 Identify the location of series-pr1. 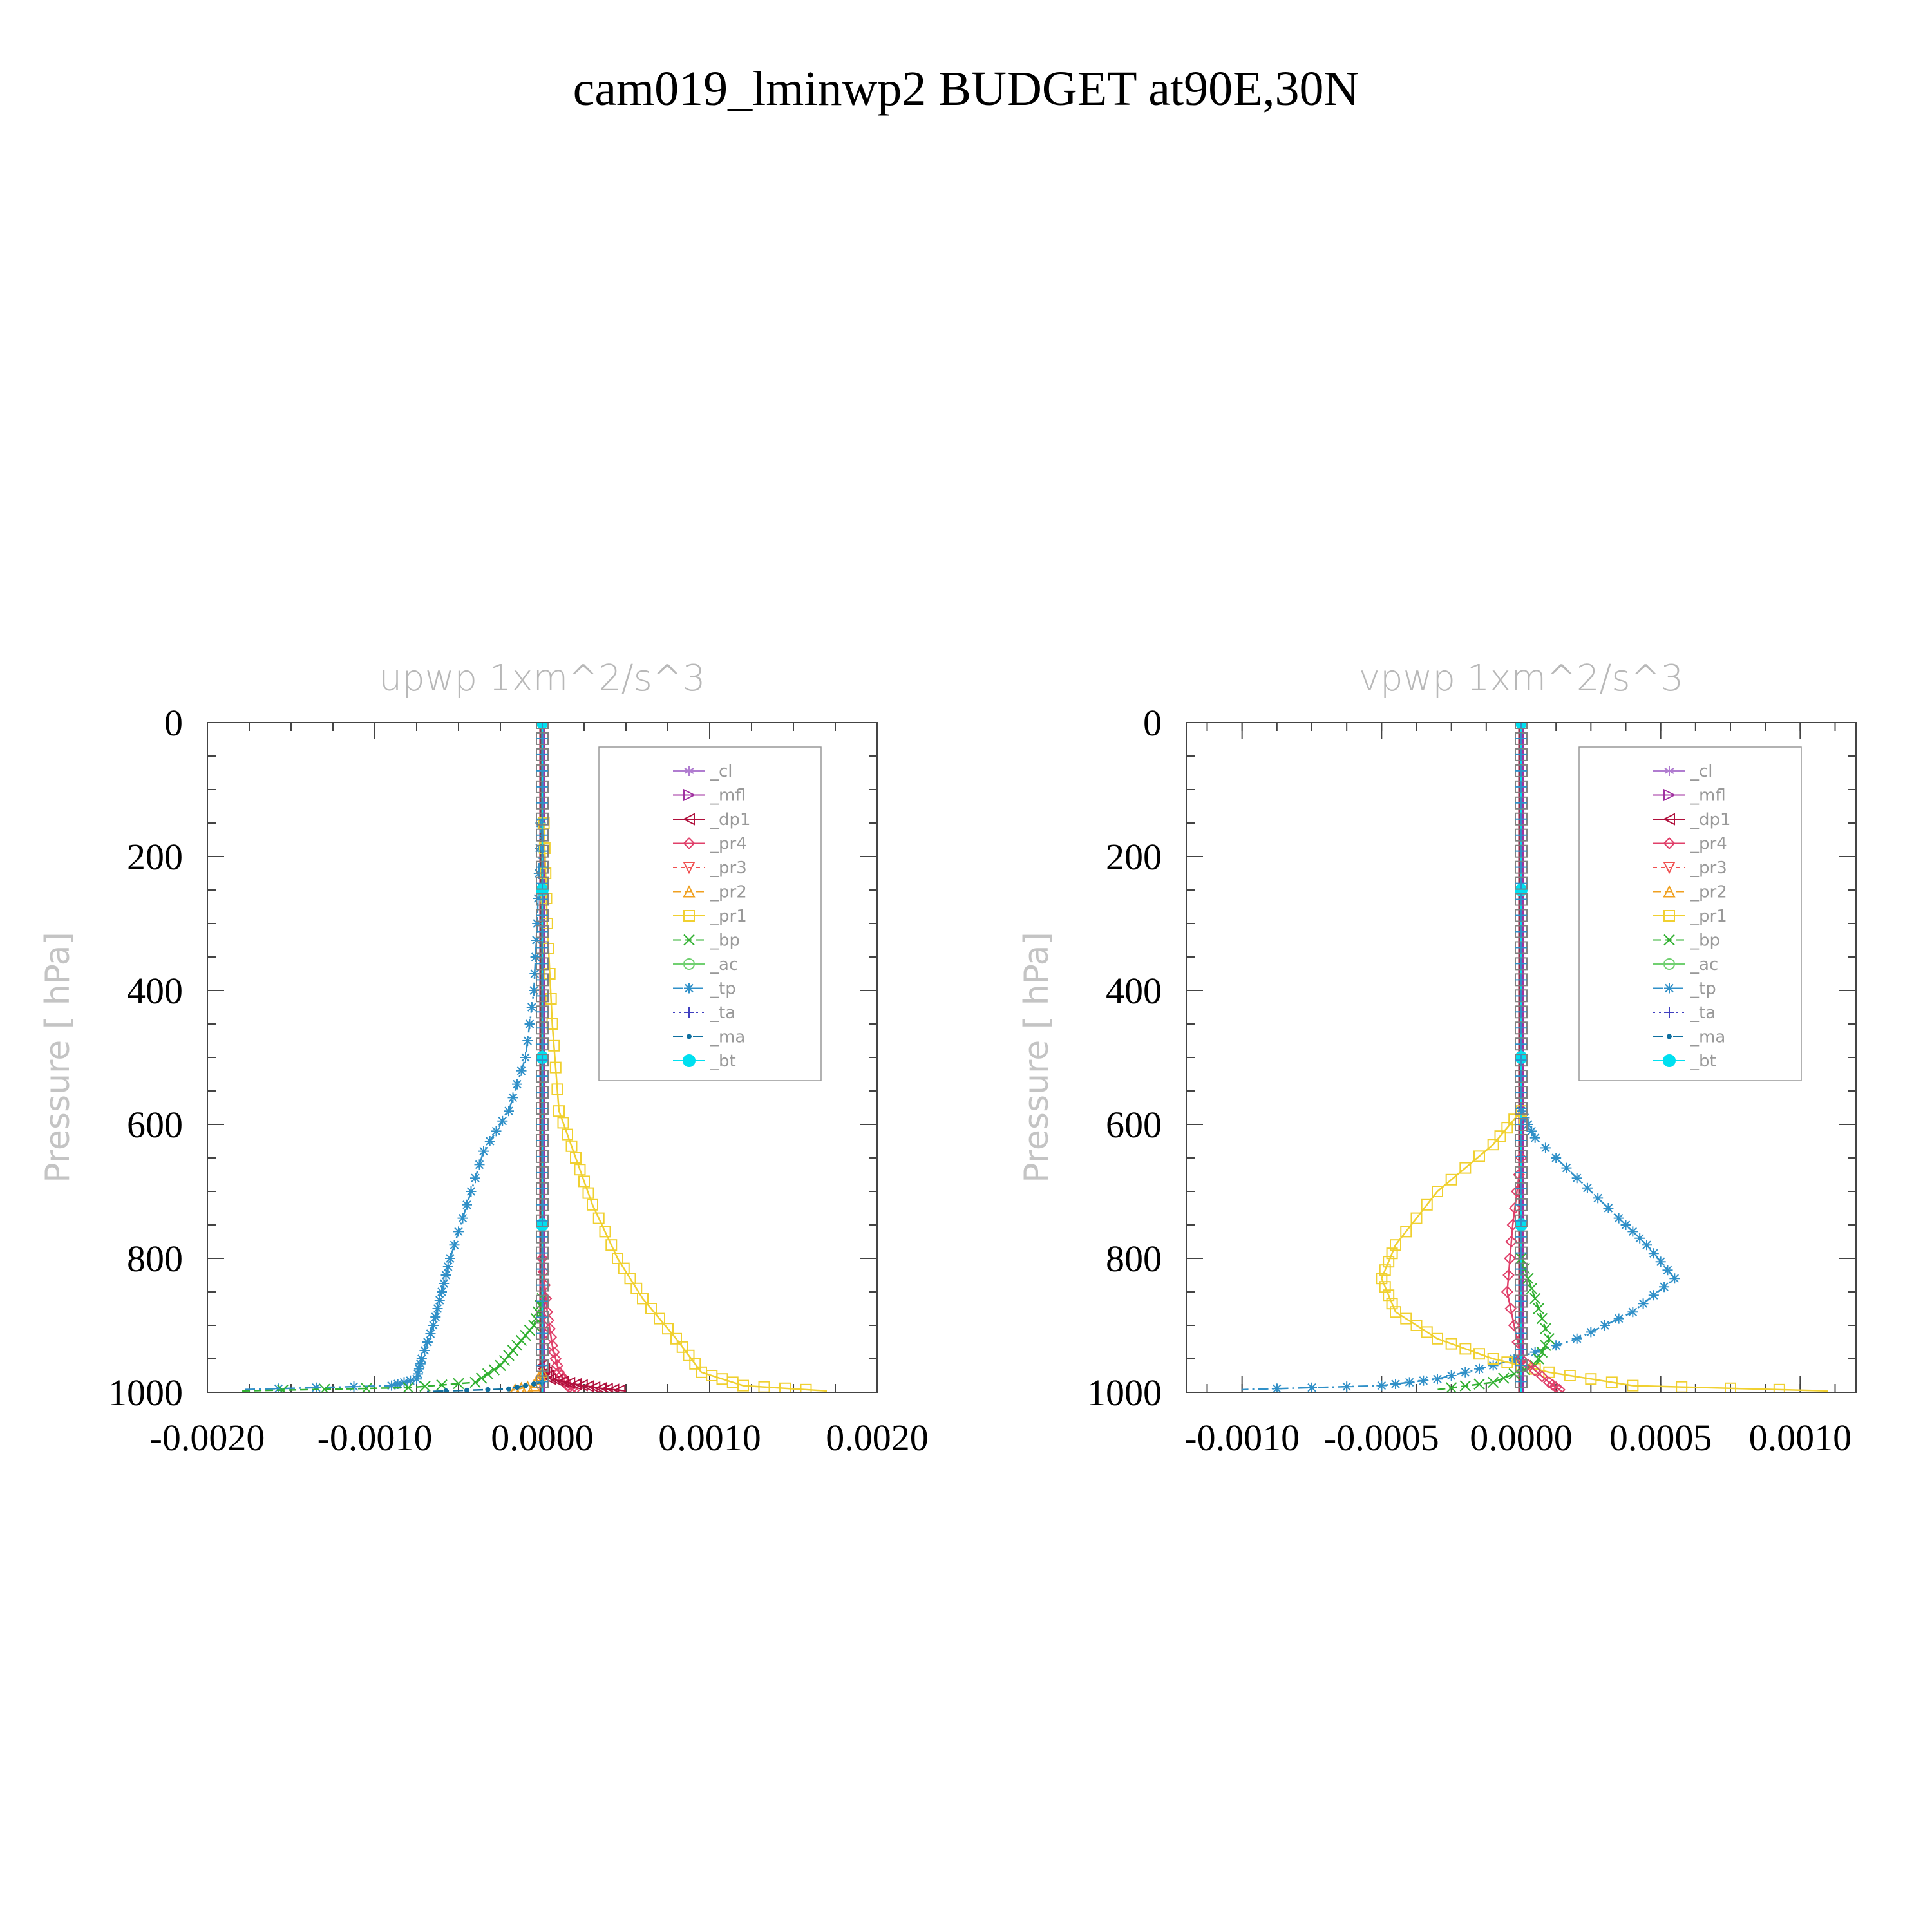
(1602, 1249).